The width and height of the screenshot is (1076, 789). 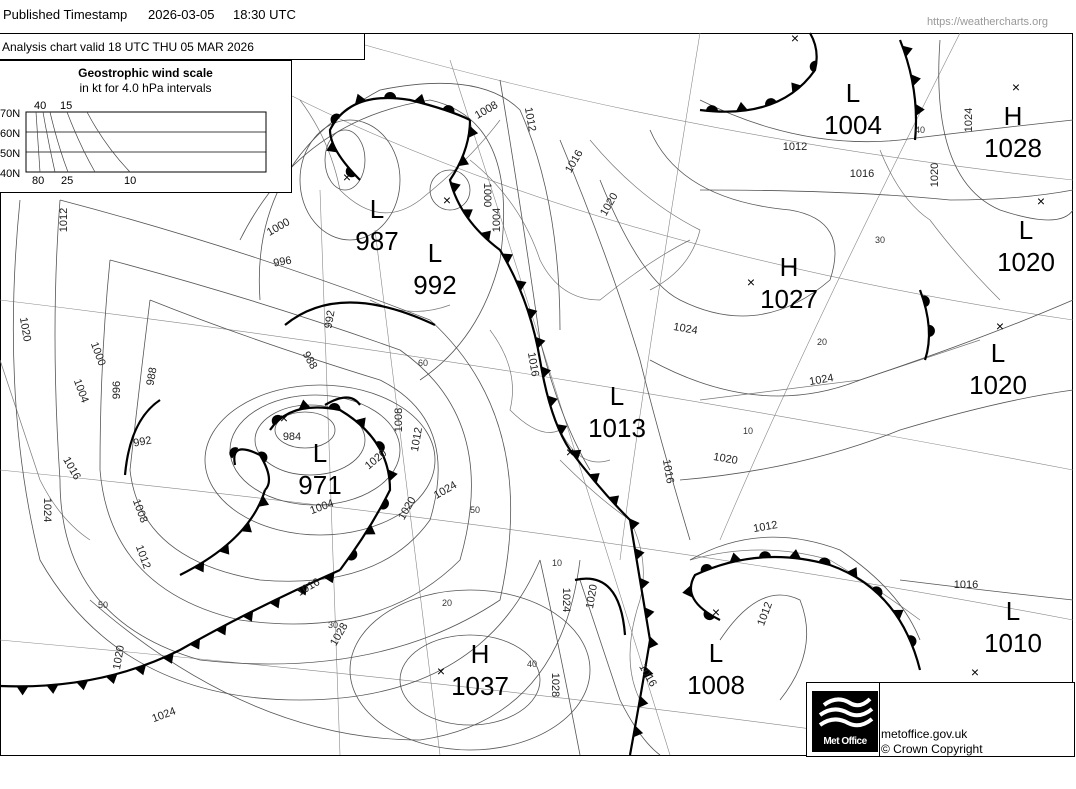 I want to click on scale-bottom-10: 10, so click(x=130, y=181).